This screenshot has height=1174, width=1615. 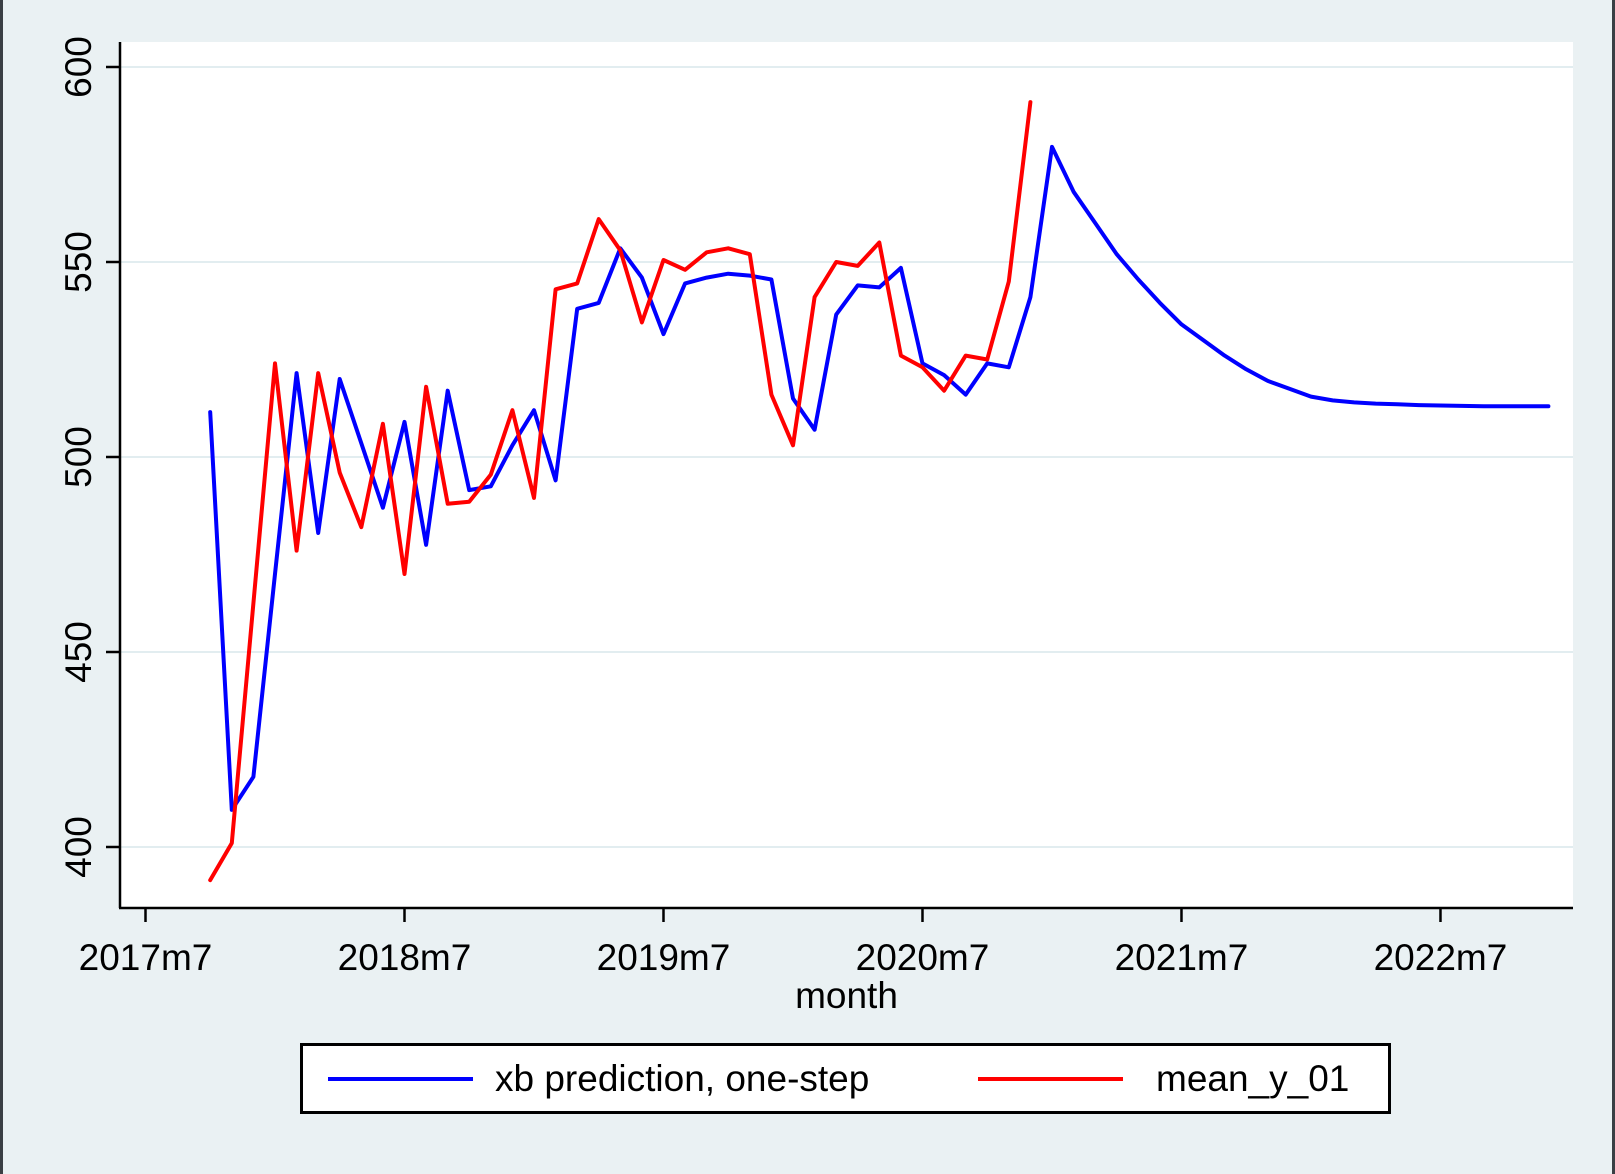 What do you see at coordinates (78, 457) in the screenshot?
I see `y-tick-label-500: 500` at bounding box center [78, 457].